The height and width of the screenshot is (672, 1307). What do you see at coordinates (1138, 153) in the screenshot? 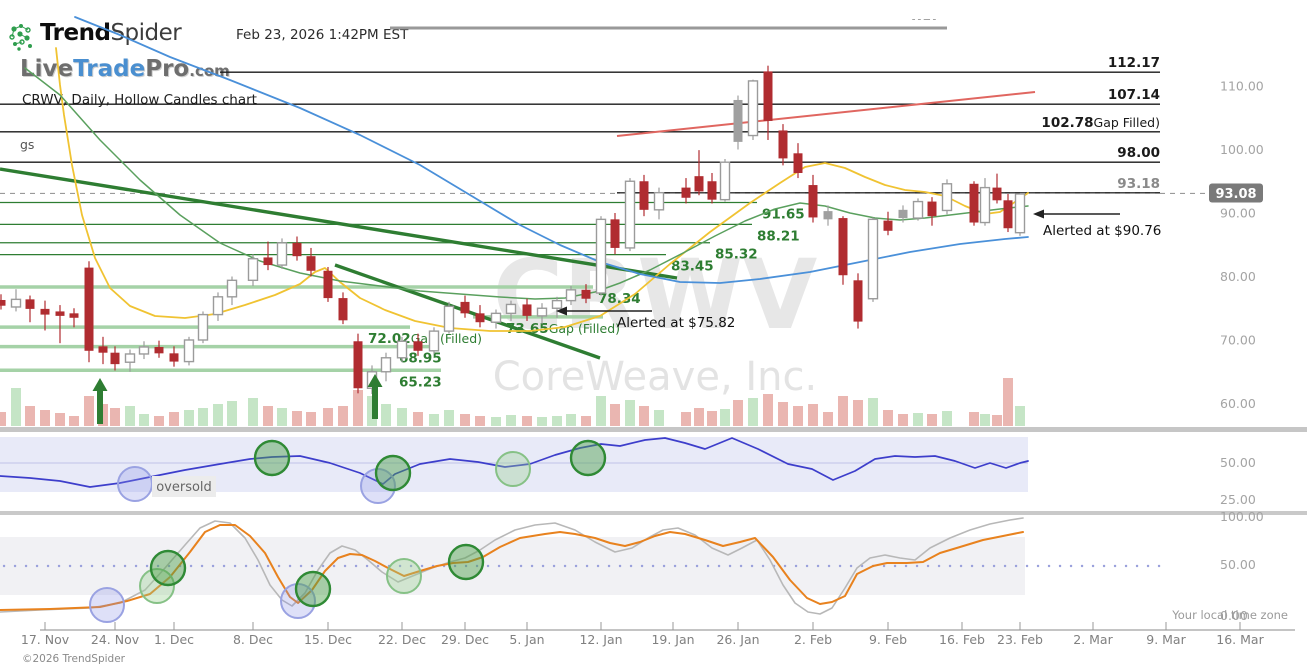
I see `pivot-level-label: 98.00` at bounding box center [1138, 153].